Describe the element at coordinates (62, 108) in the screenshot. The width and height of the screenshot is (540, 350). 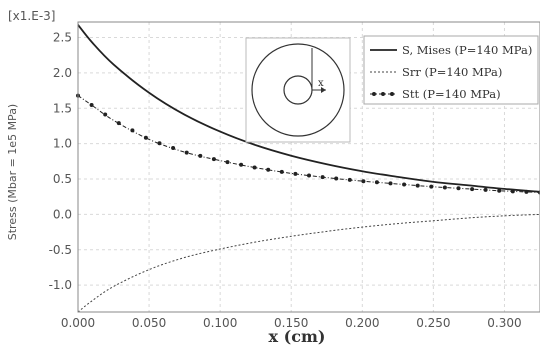
I see `y-tick-label: 1.5` at that location.